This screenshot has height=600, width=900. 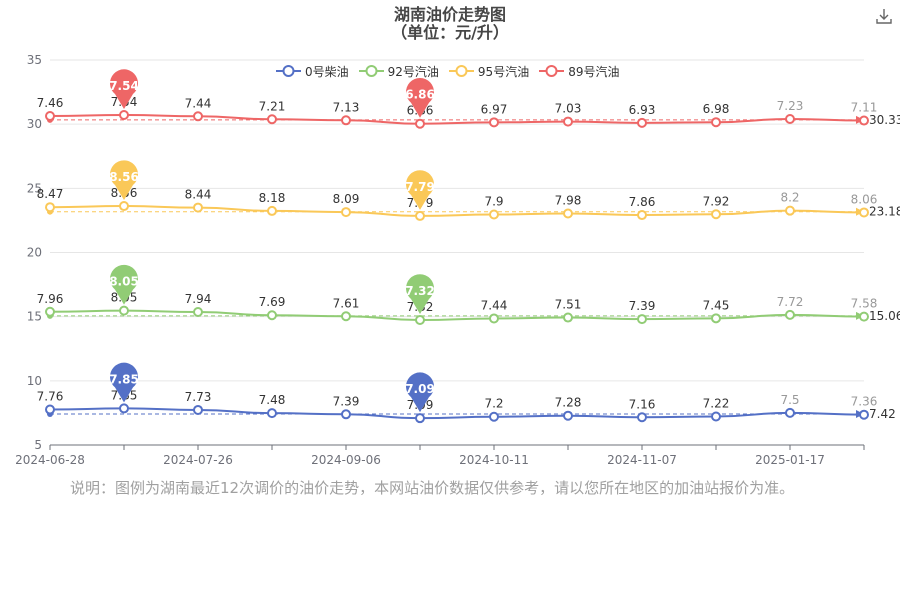 I want to click on data-label: 6.97, so click(x=494, y=109).